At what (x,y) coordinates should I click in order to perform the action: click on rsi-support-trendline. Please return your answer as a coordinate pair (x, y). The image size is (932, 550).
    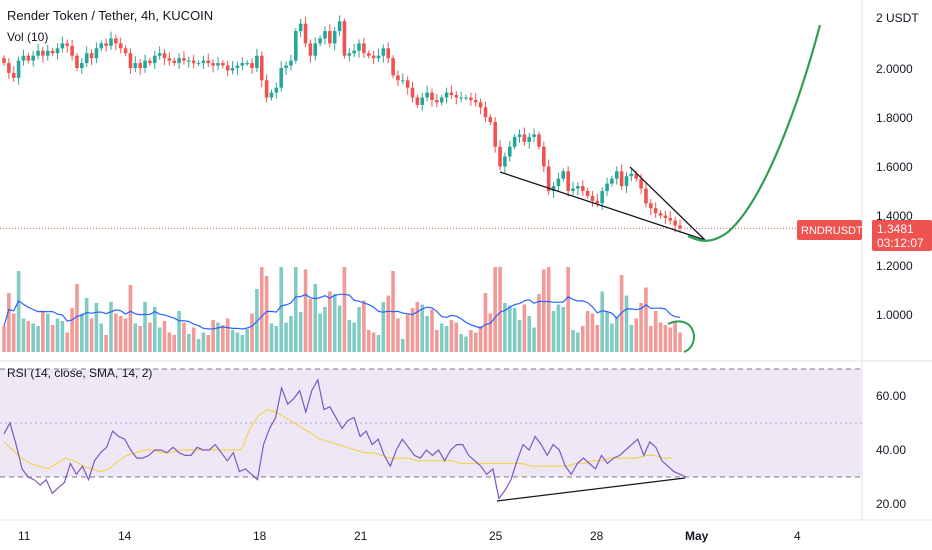
    Looking at the image, I should click on (591, 489).